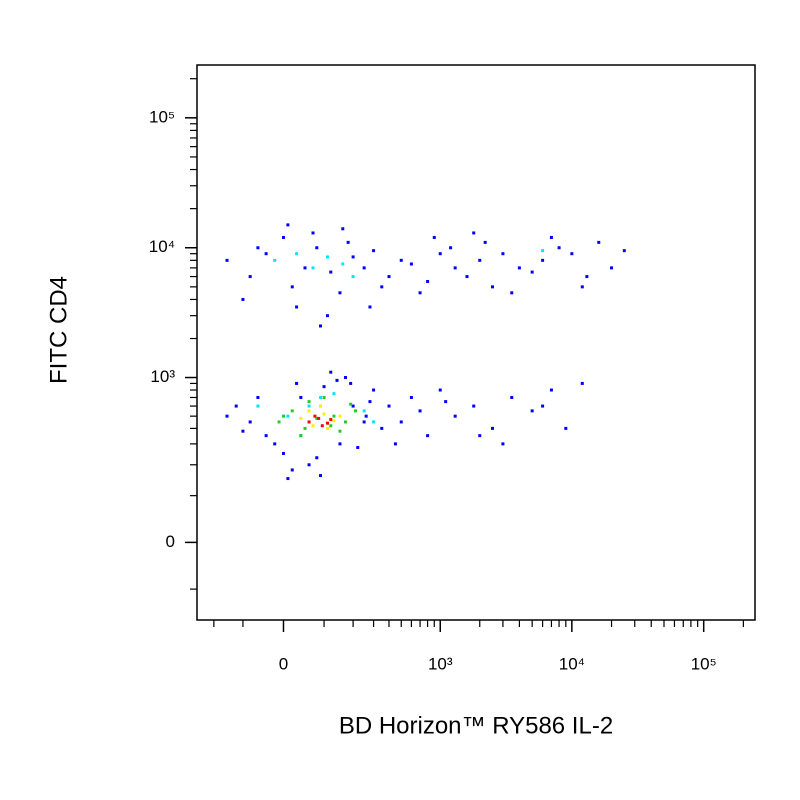 Image resolution: width=800 pixels, height=800 pixels. Describe the element at coordinates (440, 663) in the screenshot. I see `x-tick-label: 10³` at that location.